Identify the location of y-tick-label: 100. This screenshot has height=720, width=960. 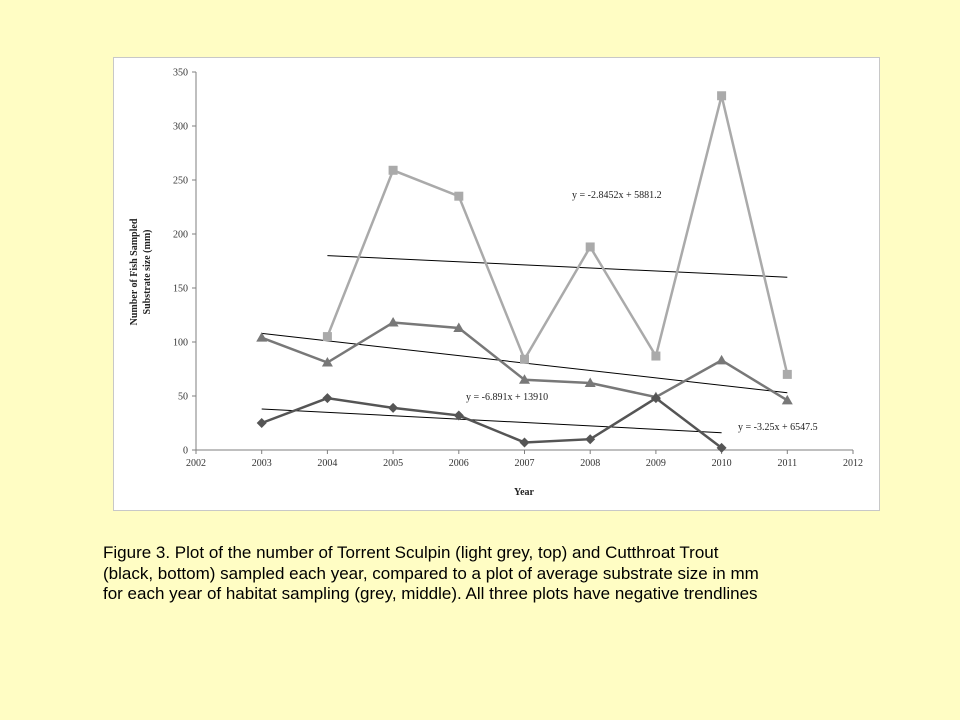
(180, 343).